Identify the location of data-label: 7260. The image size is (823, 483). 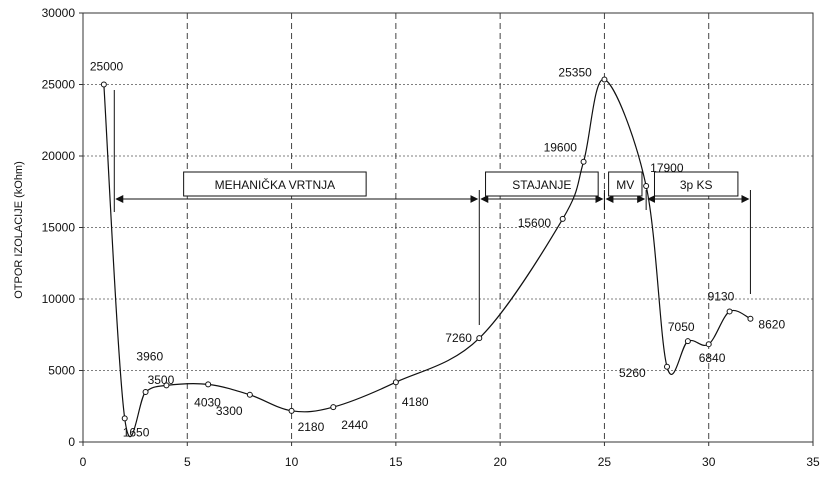
(458, 338).